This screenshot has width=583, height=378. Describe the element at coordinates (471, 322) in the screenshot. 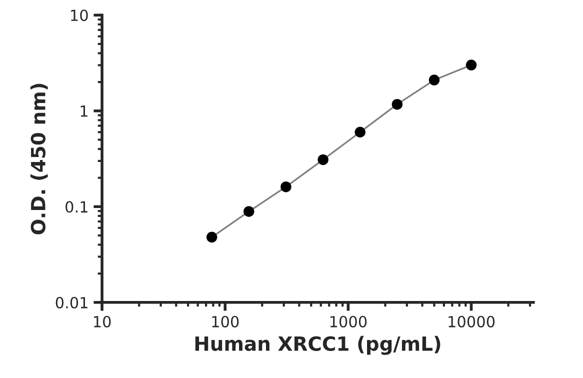

I see `x-tick-label: 10000` at that location.